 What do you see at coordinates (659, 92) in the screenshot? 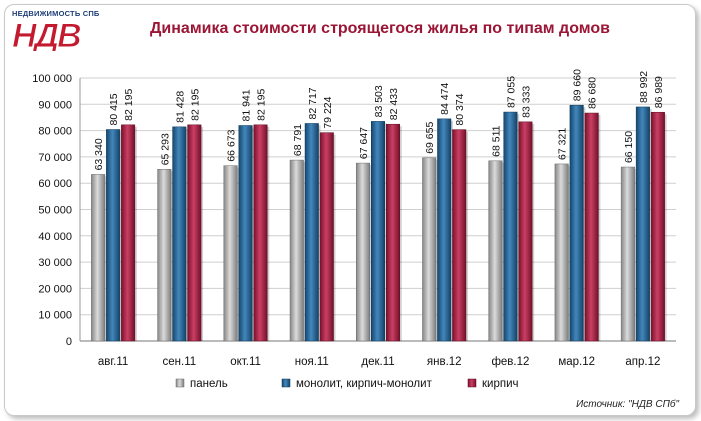
I see `data-label: 86 989` at bounding box center [659, 92].